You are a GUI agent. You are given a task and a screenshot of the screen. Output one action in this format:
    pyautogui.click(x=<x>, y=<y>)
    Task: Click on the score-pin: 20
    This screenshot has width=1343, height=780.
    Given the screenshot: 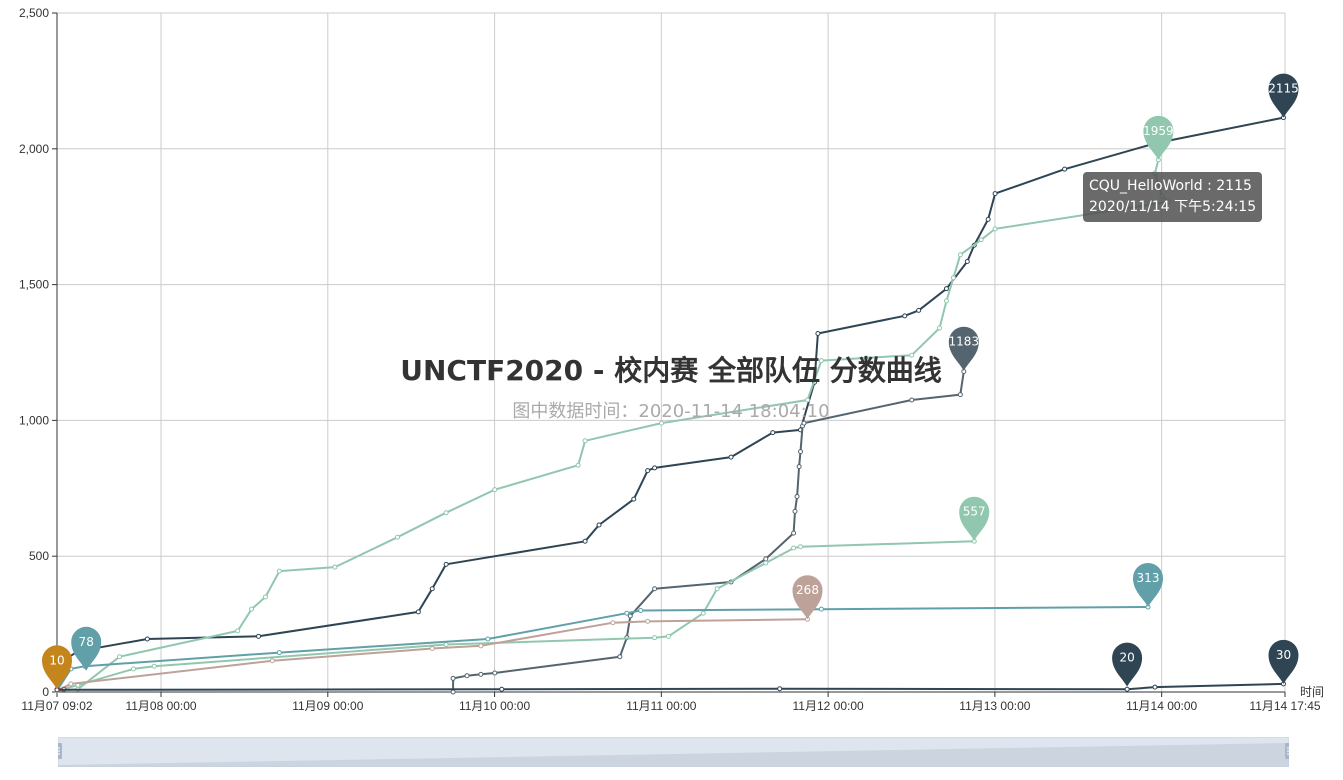 What is the action you would take?
    pyautogui.click(x=1127, y=664)
    